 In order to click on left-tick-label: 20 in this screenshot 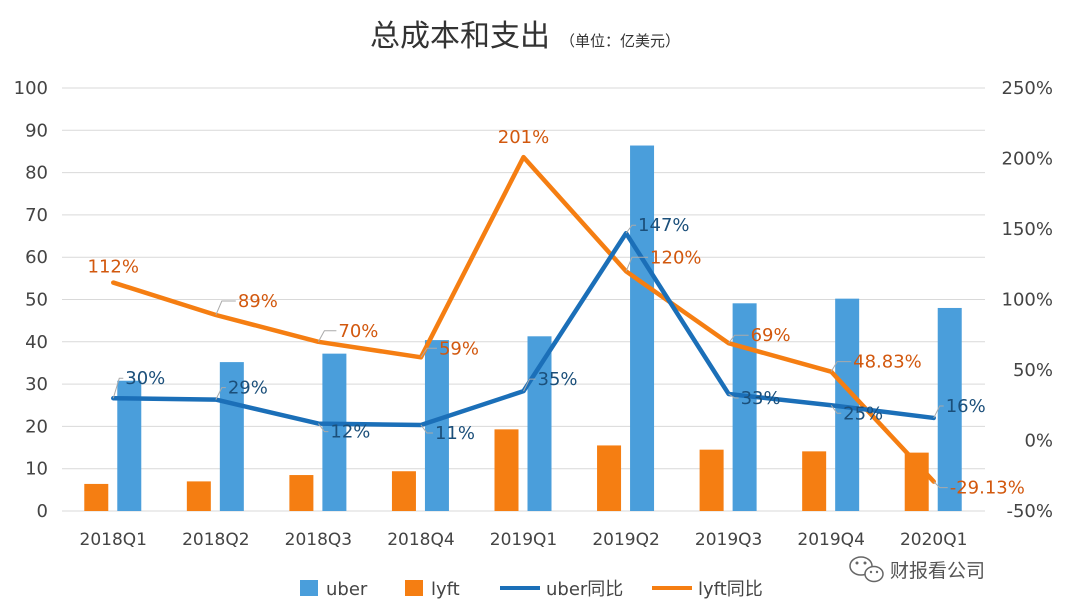, I will do `click(36, 426)`.